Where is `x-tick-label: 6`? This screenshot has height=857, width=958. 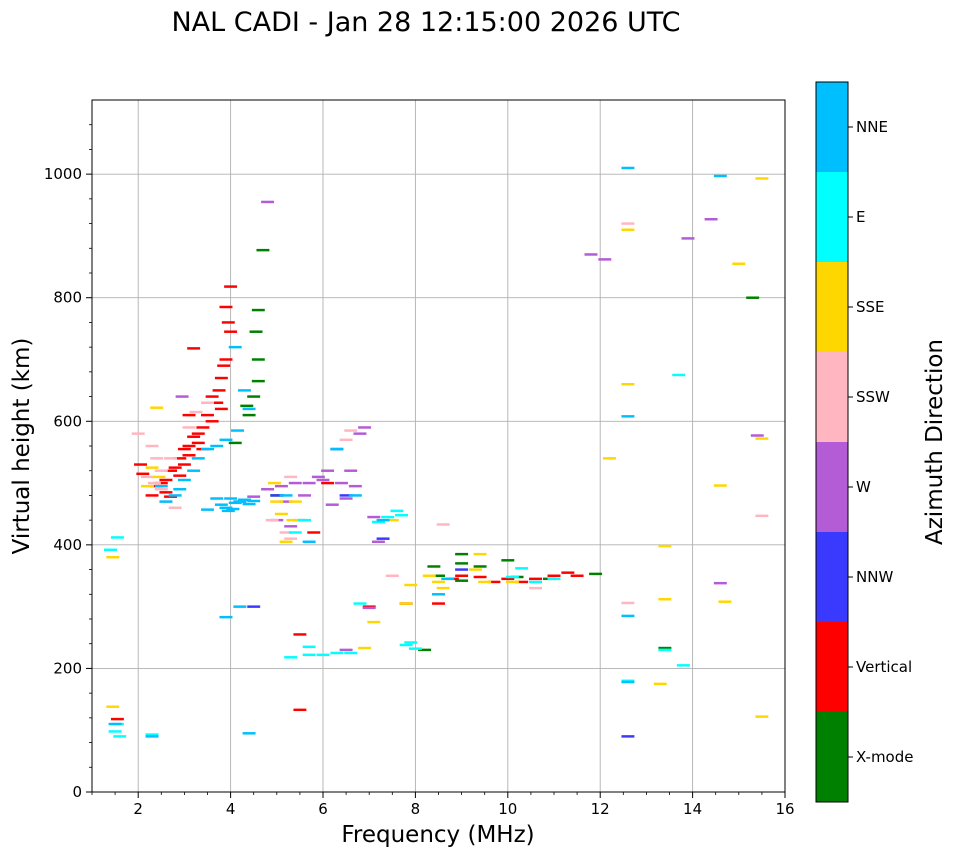
x-tick-label: 6 is located at coordinates (323, 809).